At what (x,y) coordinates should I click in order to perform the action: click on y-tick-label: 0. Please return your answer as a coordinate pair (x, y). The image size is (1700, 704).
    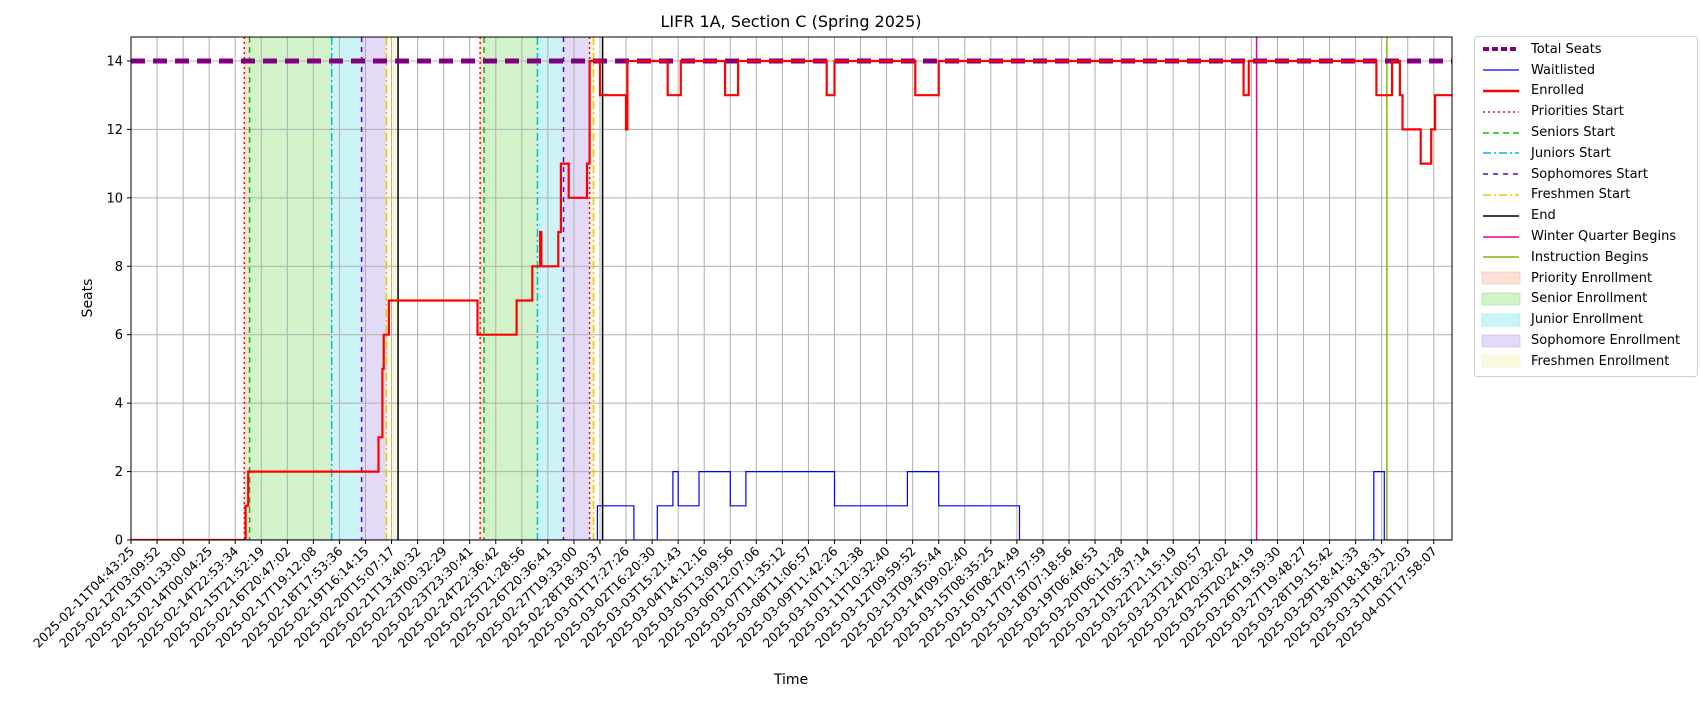
    Looking at the image, I should click on (119, 541).